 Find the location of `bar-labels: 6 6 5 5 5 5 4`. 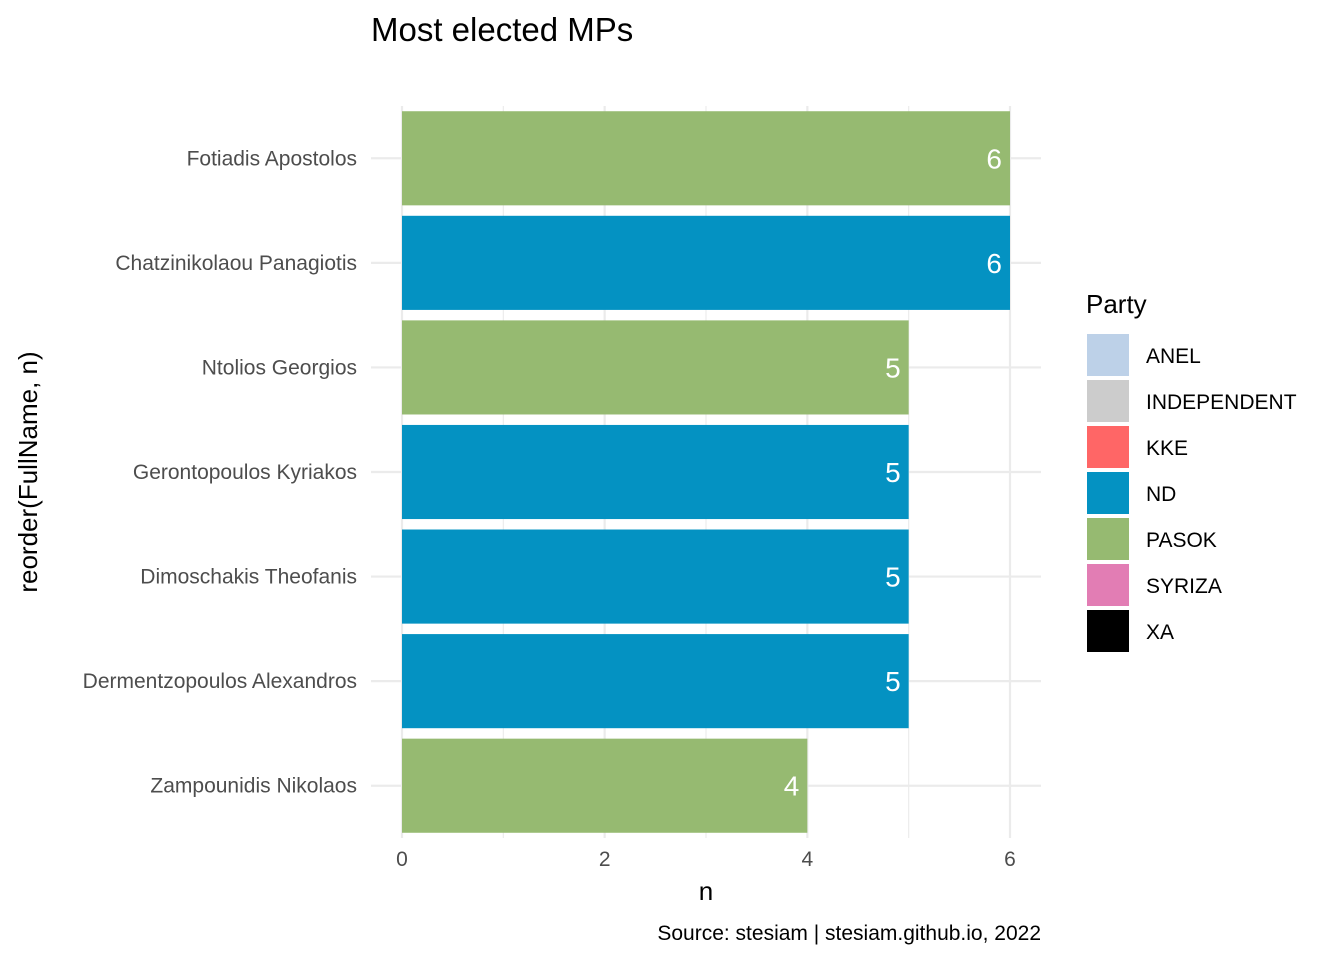

bar-labels: 6 6 5 5 5 5 4 is located at coordinates (893, 472).